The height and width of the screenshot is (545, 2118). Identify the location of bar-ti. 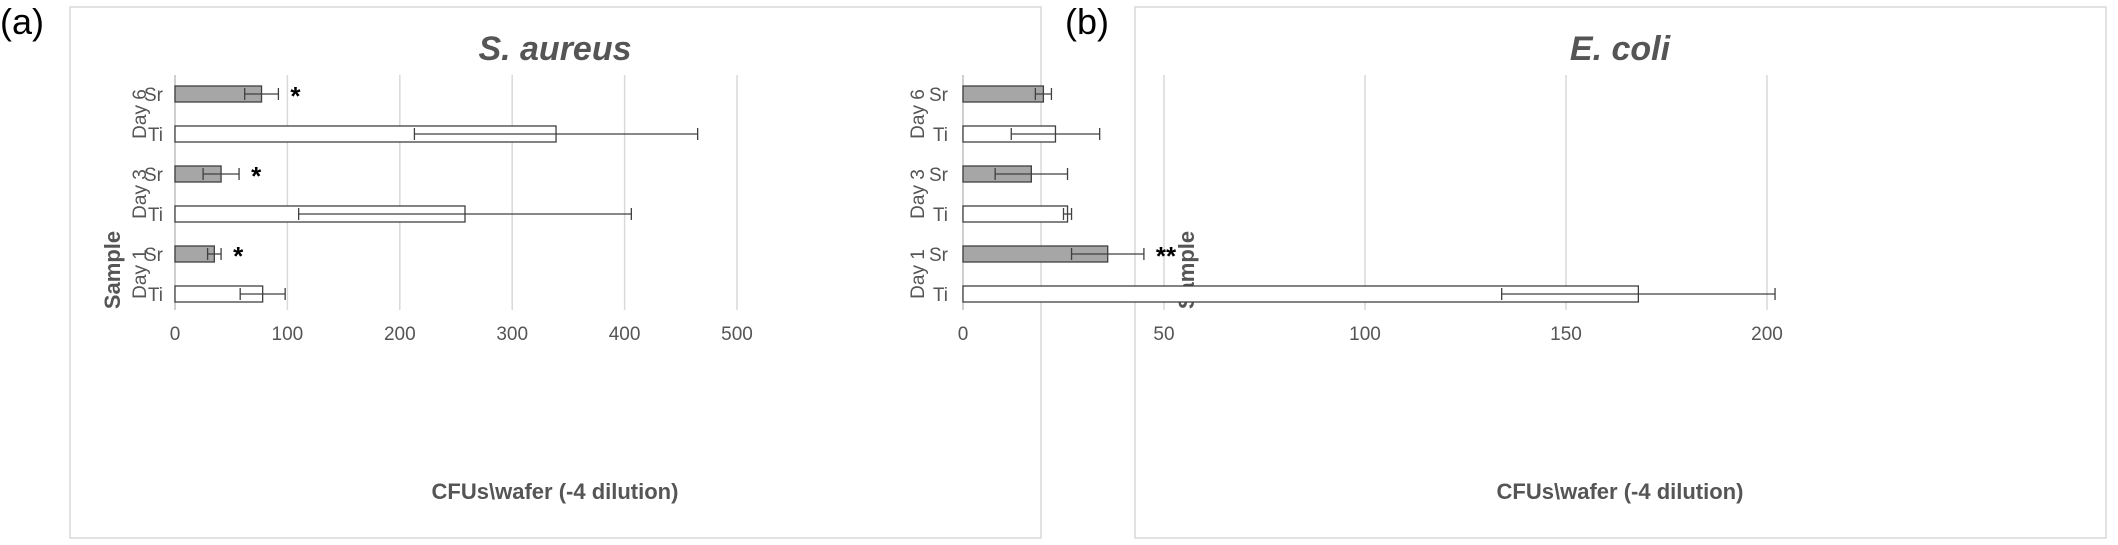
(1015, 214).